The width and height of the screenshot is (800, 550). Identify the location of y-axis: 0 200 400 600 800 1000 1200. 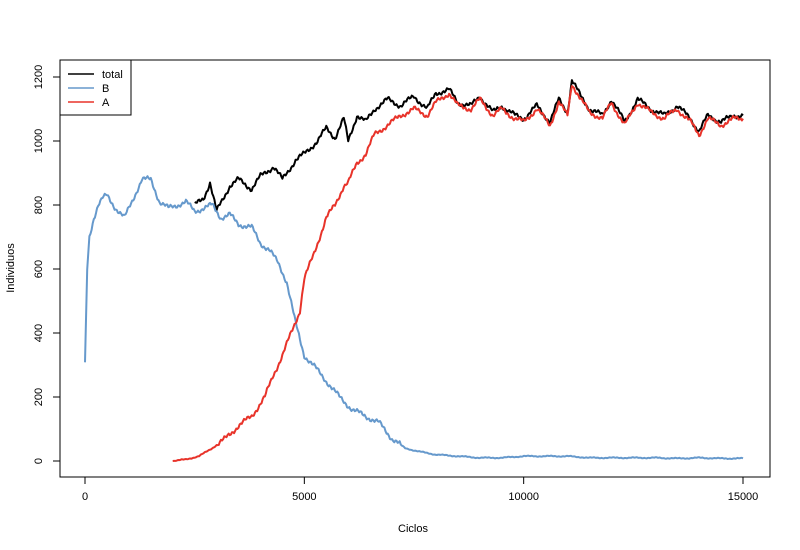
(47, 264).